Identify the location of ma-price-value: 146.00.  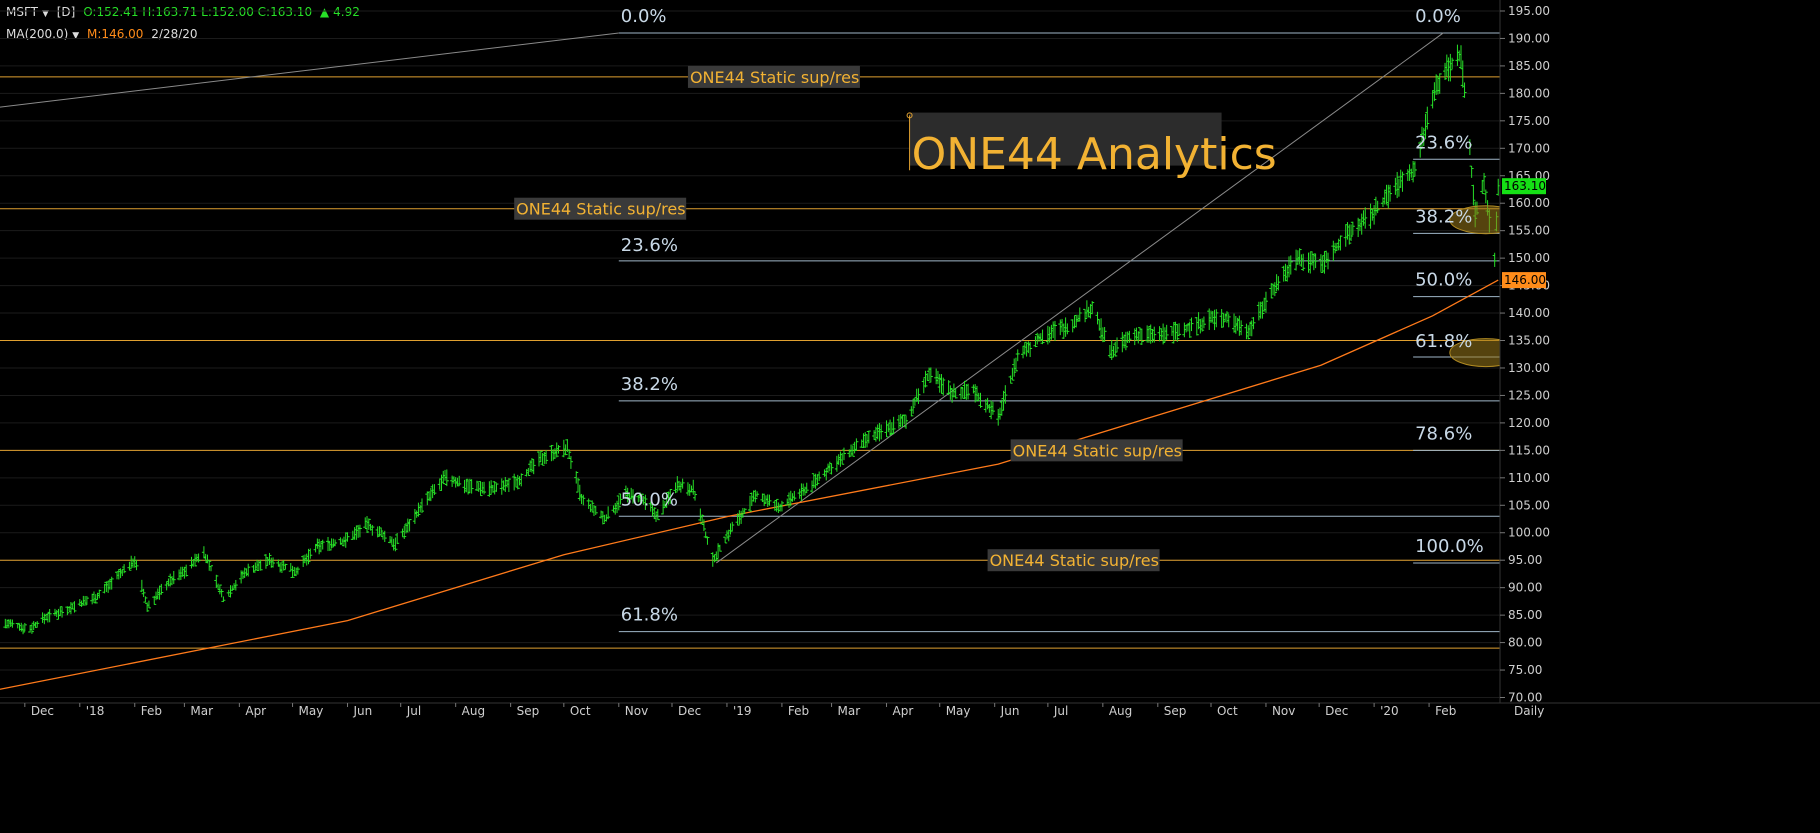
(1525, 280).